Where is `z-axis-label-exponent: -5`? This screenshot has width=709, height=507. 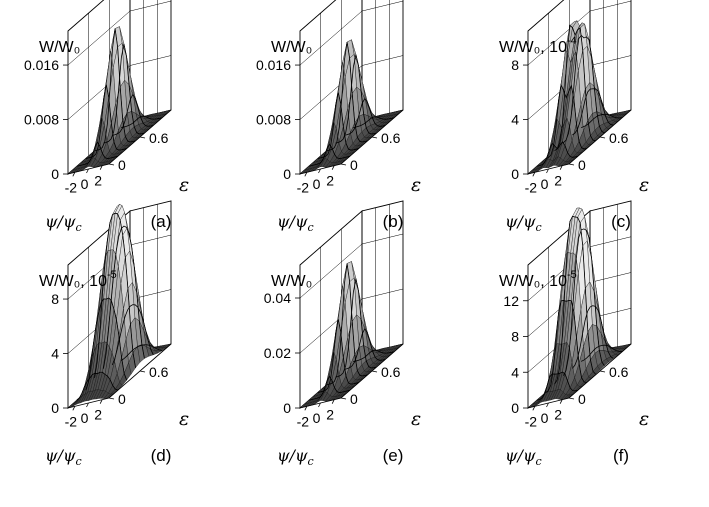
z-axis-label-exponent: -5 is located at coordinates (572, 275).